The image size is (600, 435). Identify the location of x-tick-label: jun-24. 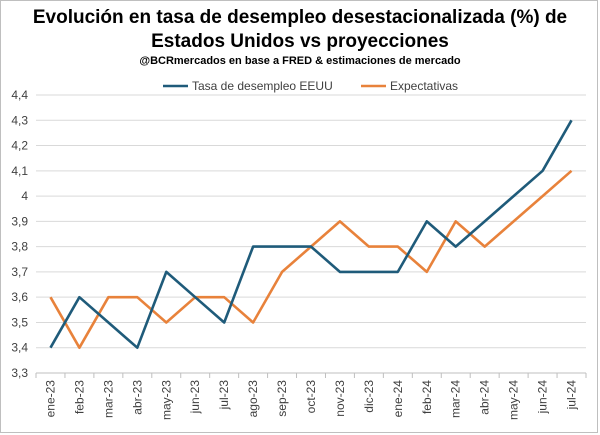
(543, 397).